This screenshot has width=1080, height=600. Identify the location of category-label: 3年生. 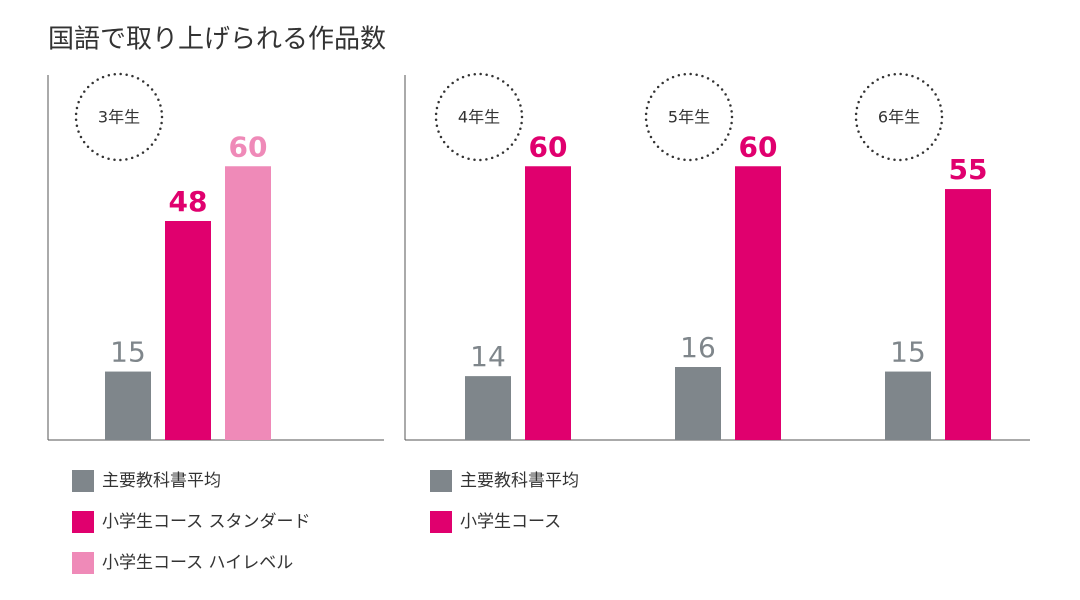
(119, 117).